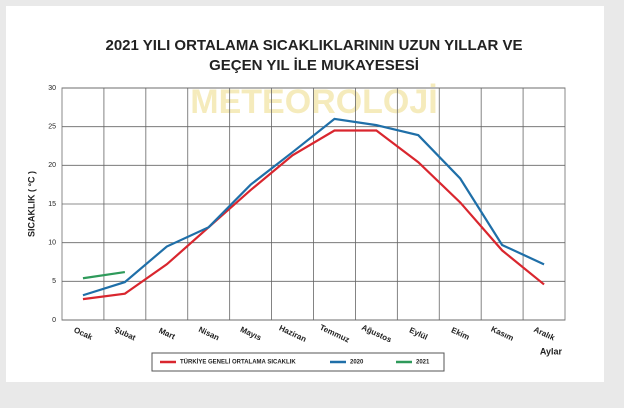 This screenshot has width=624, height=408. What do you see at coordinates (104, 275) in the screenshot?
I see `line-series` at bounding box center [104, 275].